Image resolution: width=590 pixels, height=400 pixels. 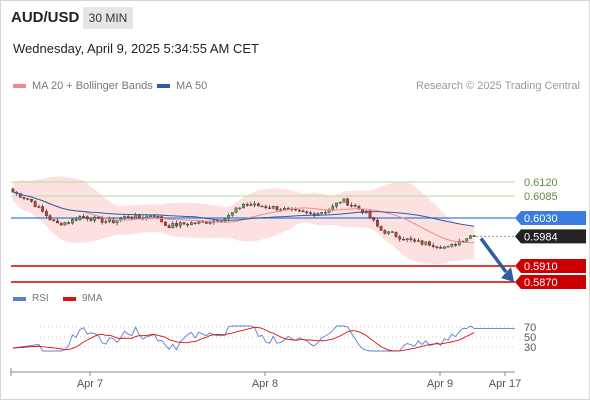 What do you see at coordinates (530, 348) in the screenshot?
I see `rsi-level-label: 30` at bounding box center [530, 348].